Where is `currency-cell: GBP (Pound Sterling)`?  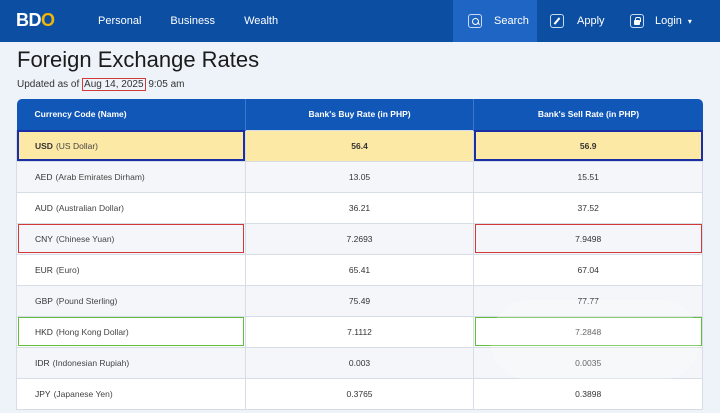 currency-cell: GBP (Pound Sterling) is located at coordinates (131, 300).